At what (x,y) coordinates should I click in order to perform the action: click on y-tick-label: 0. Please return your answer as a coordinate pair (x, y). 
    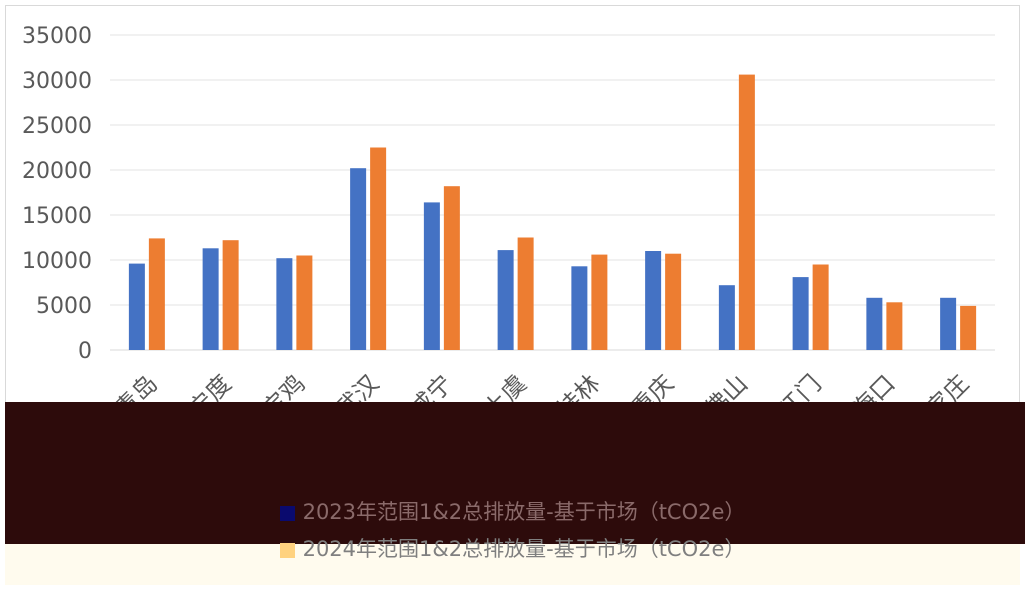
    Looking at the image, I should click on (85, 351).